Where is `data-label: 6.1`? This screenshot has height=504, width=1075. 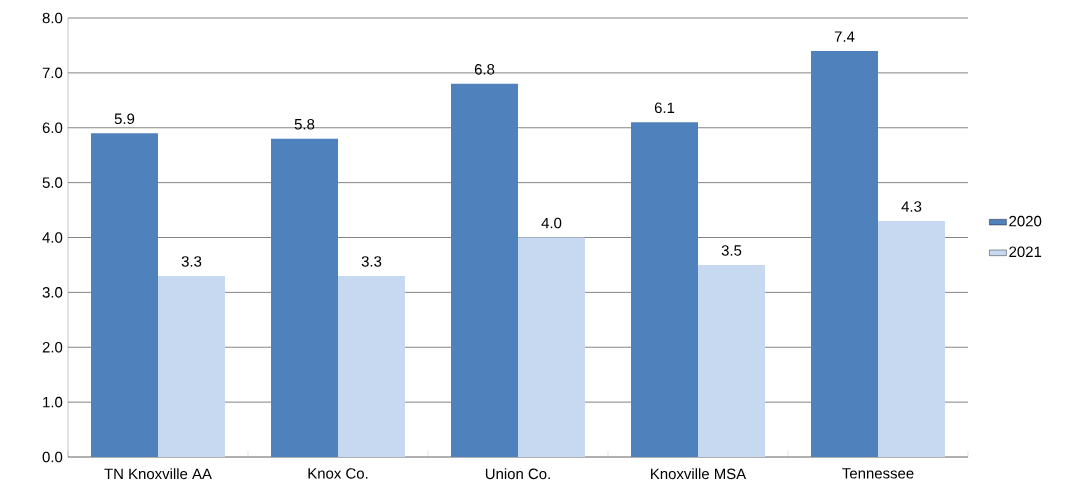 data-label: 6.1 is located at coordinates (664, 108).